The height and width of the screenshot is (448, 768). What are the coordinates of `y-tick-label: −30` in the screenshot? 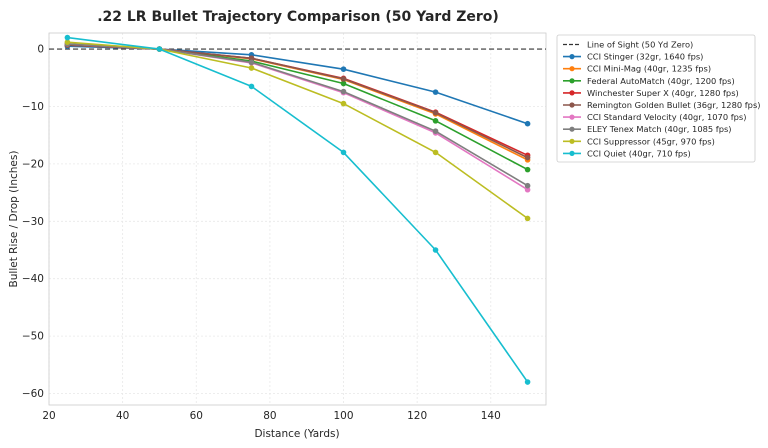 It's located at (33, 222).